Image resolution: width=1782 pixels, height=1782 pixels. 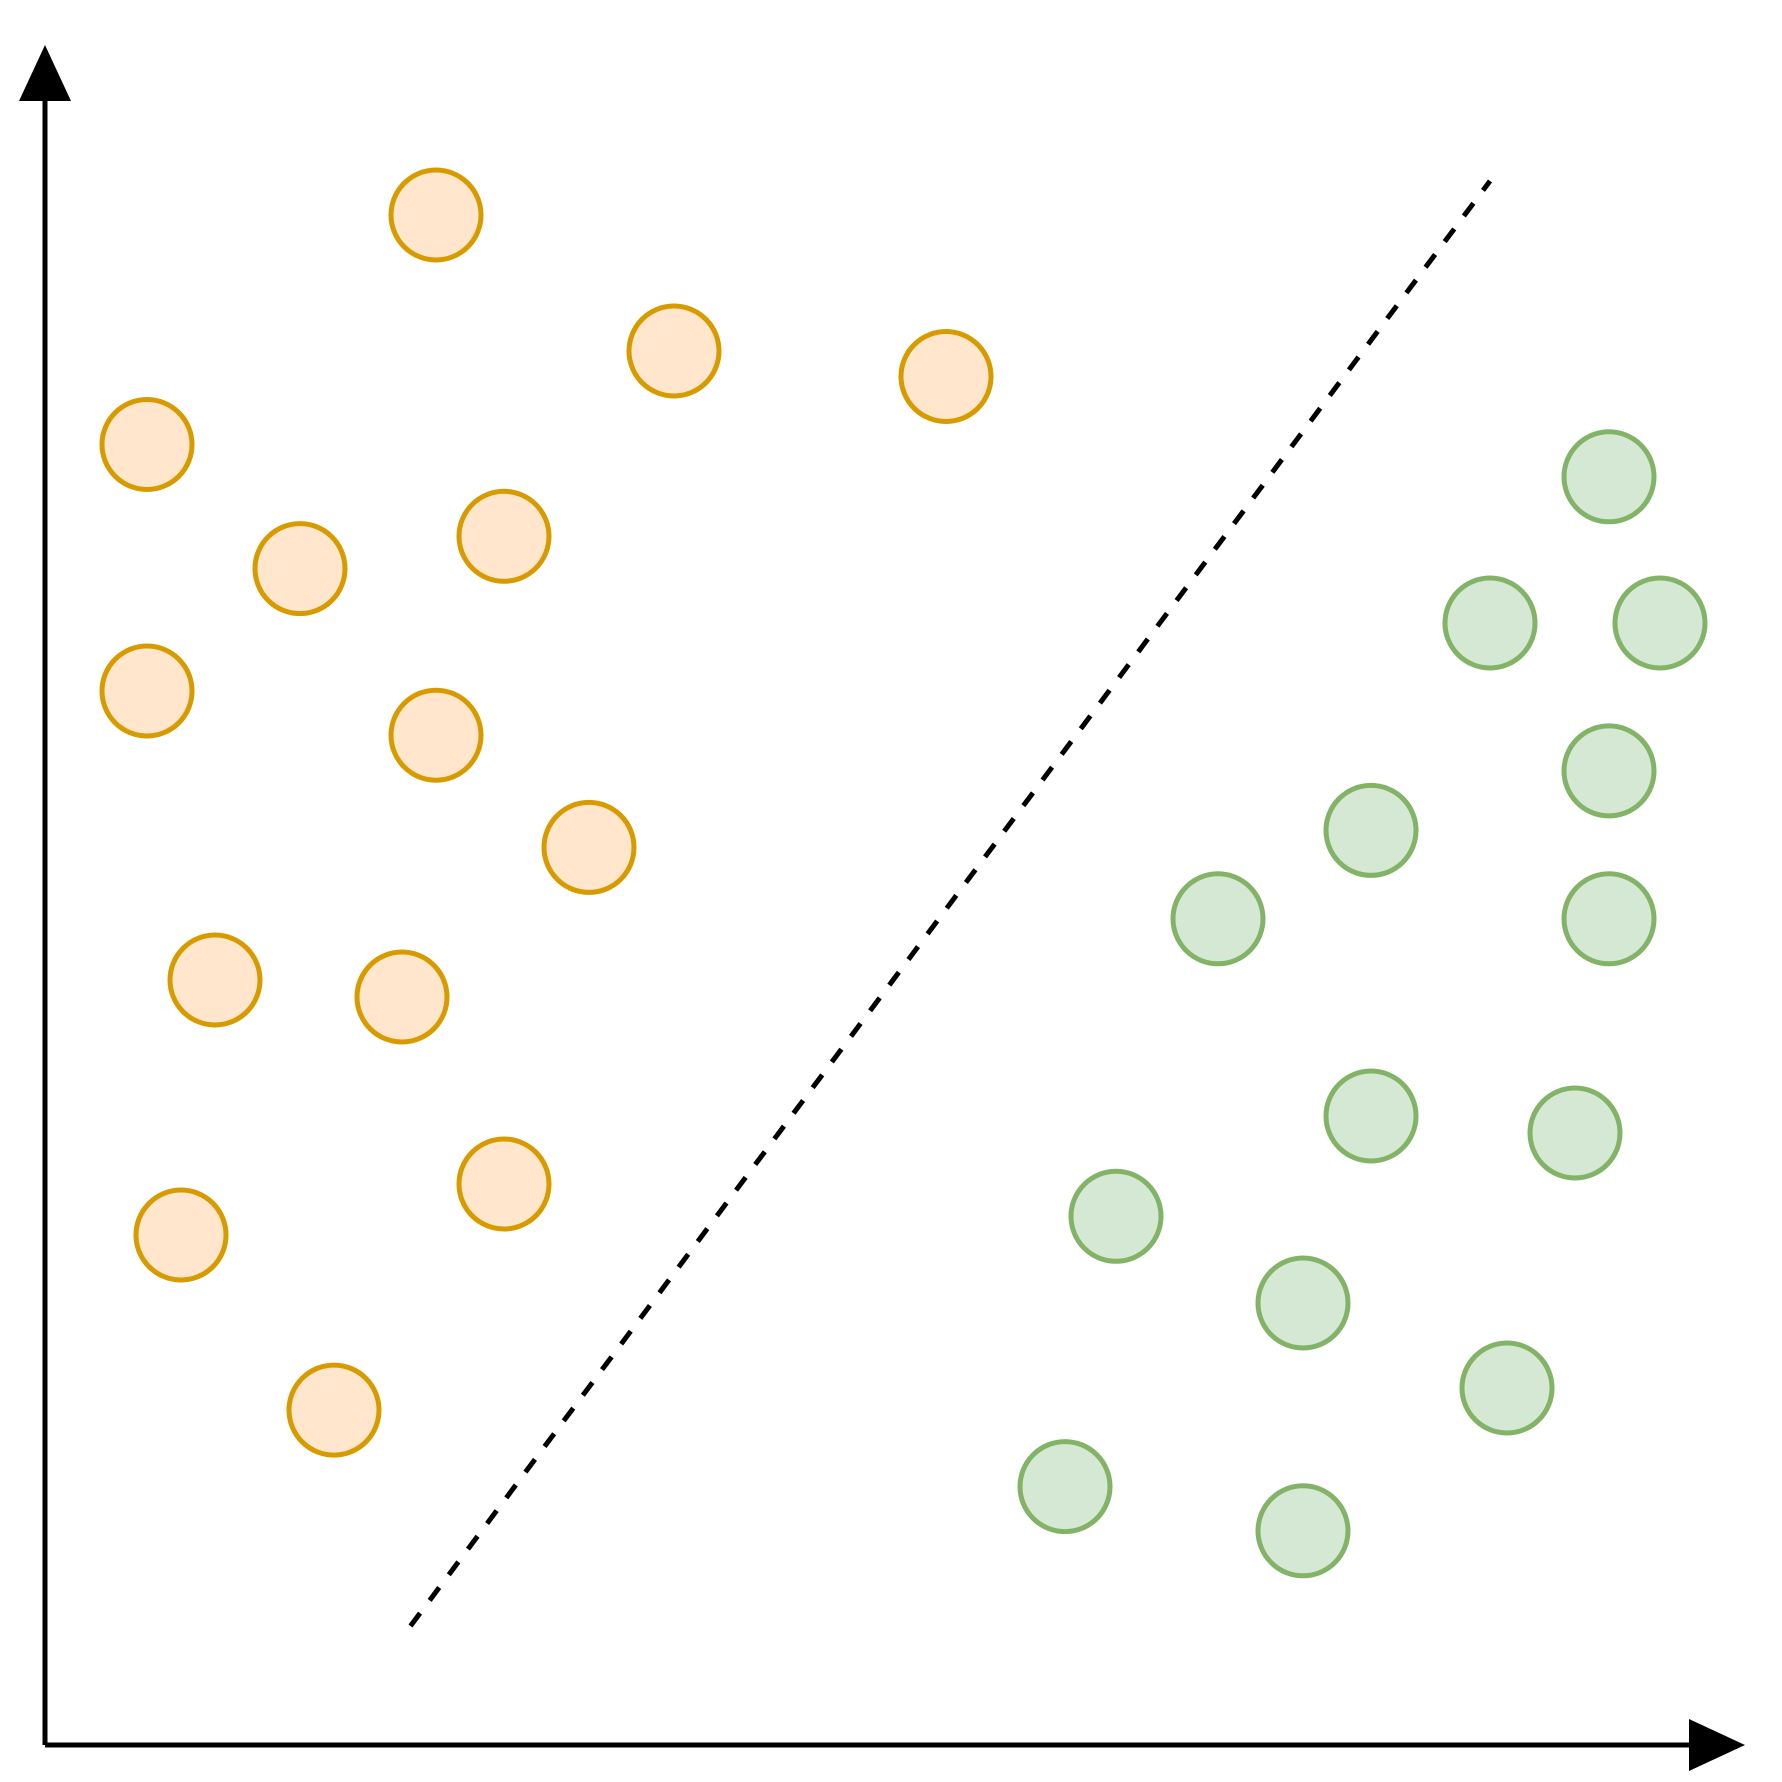 What do you see at coordinates (1717, 1745) in the screenshot?
I see `x-axis-arrow-icon` at bounding box center [1717, 1745].